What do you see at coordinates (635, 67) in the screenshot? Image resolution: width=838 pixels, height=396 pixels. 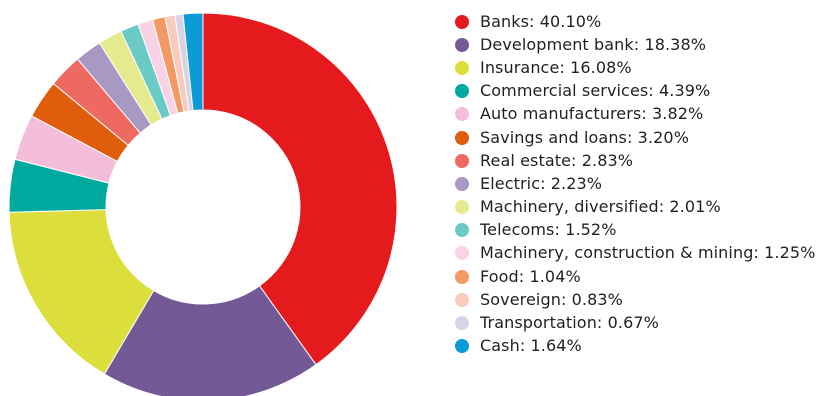 I see `legend-item-2: Insurance: 16.08%` at bounding box center [635, 67].